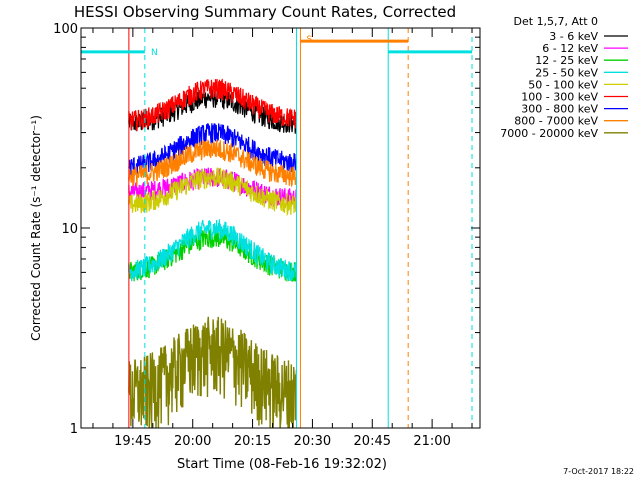  Describe the element at coordinates (312, 441) in the screenshot. I see `x-tick-label-2030: 20:30` at that location.